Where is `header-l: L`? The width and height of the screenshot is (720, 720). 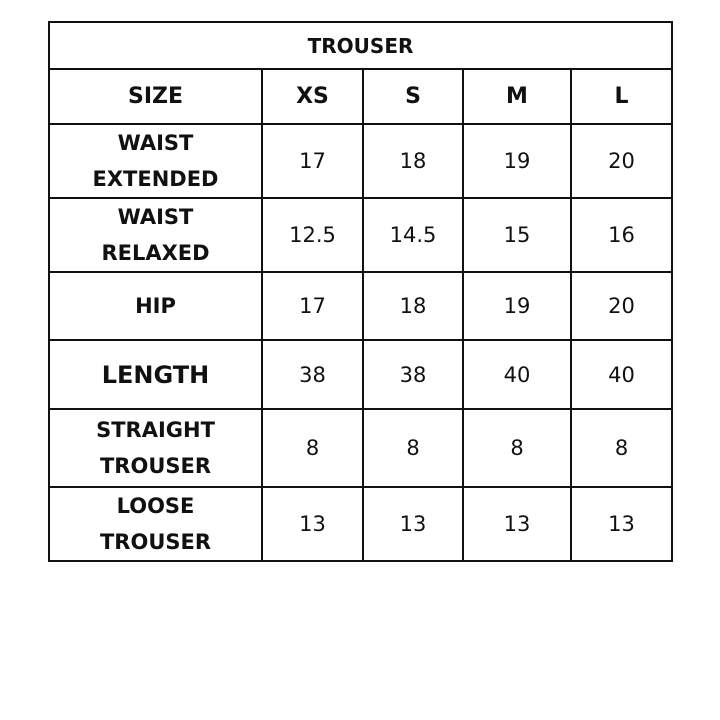 header-l: L is located at coordinates (621, 96).